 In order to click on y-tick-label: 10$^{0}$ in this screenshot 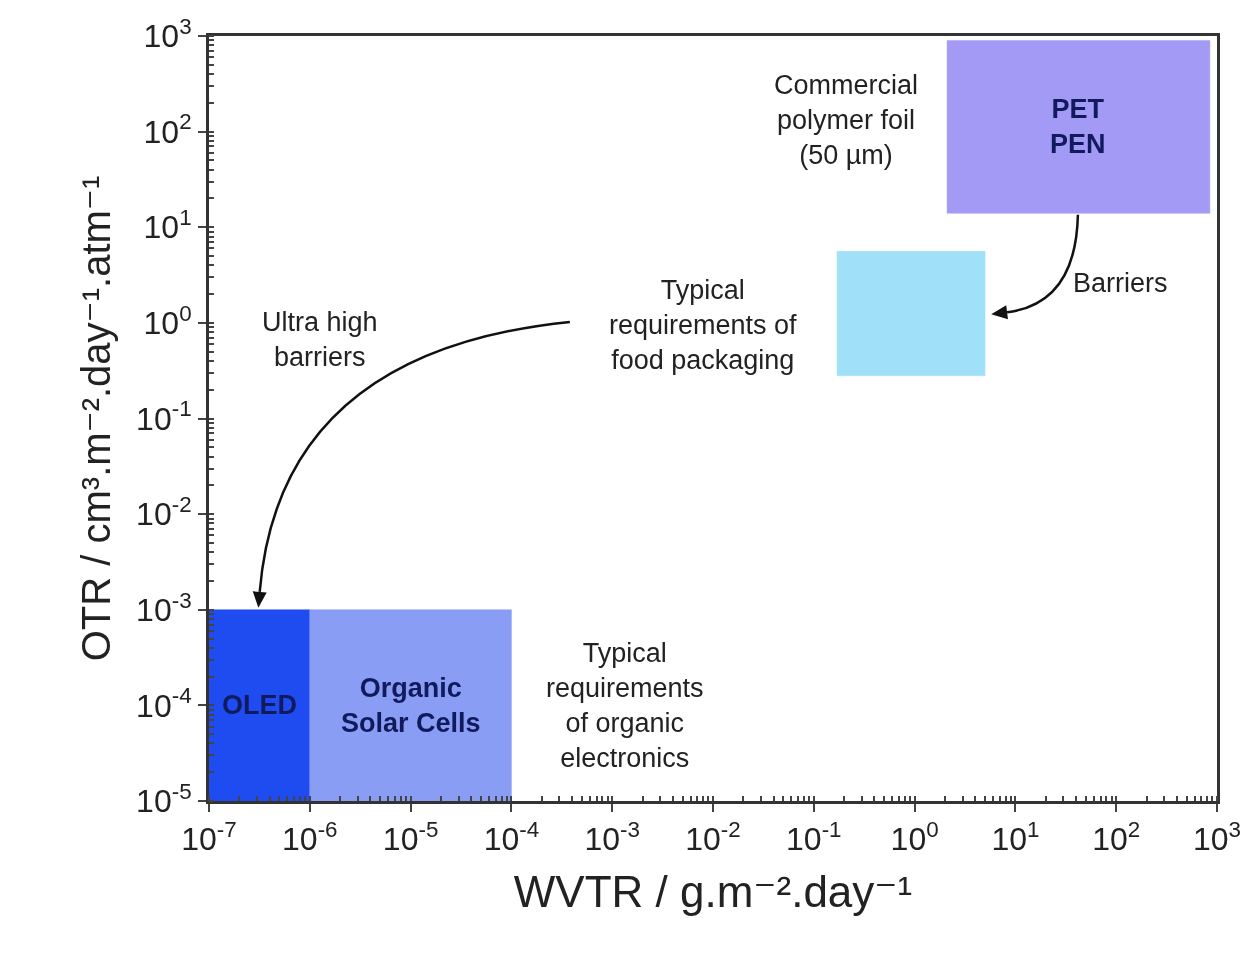, I will do `click(167, 321)`.